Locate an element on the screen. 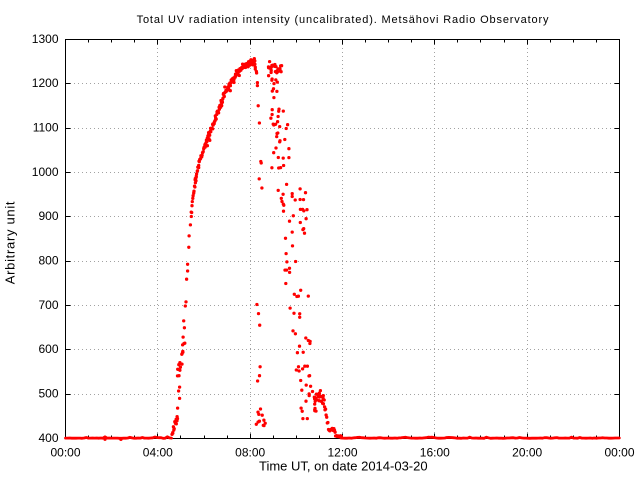 The width and height of the screenshot is (640, 480). svg-text: 400 is located at coordinates (48, 438).